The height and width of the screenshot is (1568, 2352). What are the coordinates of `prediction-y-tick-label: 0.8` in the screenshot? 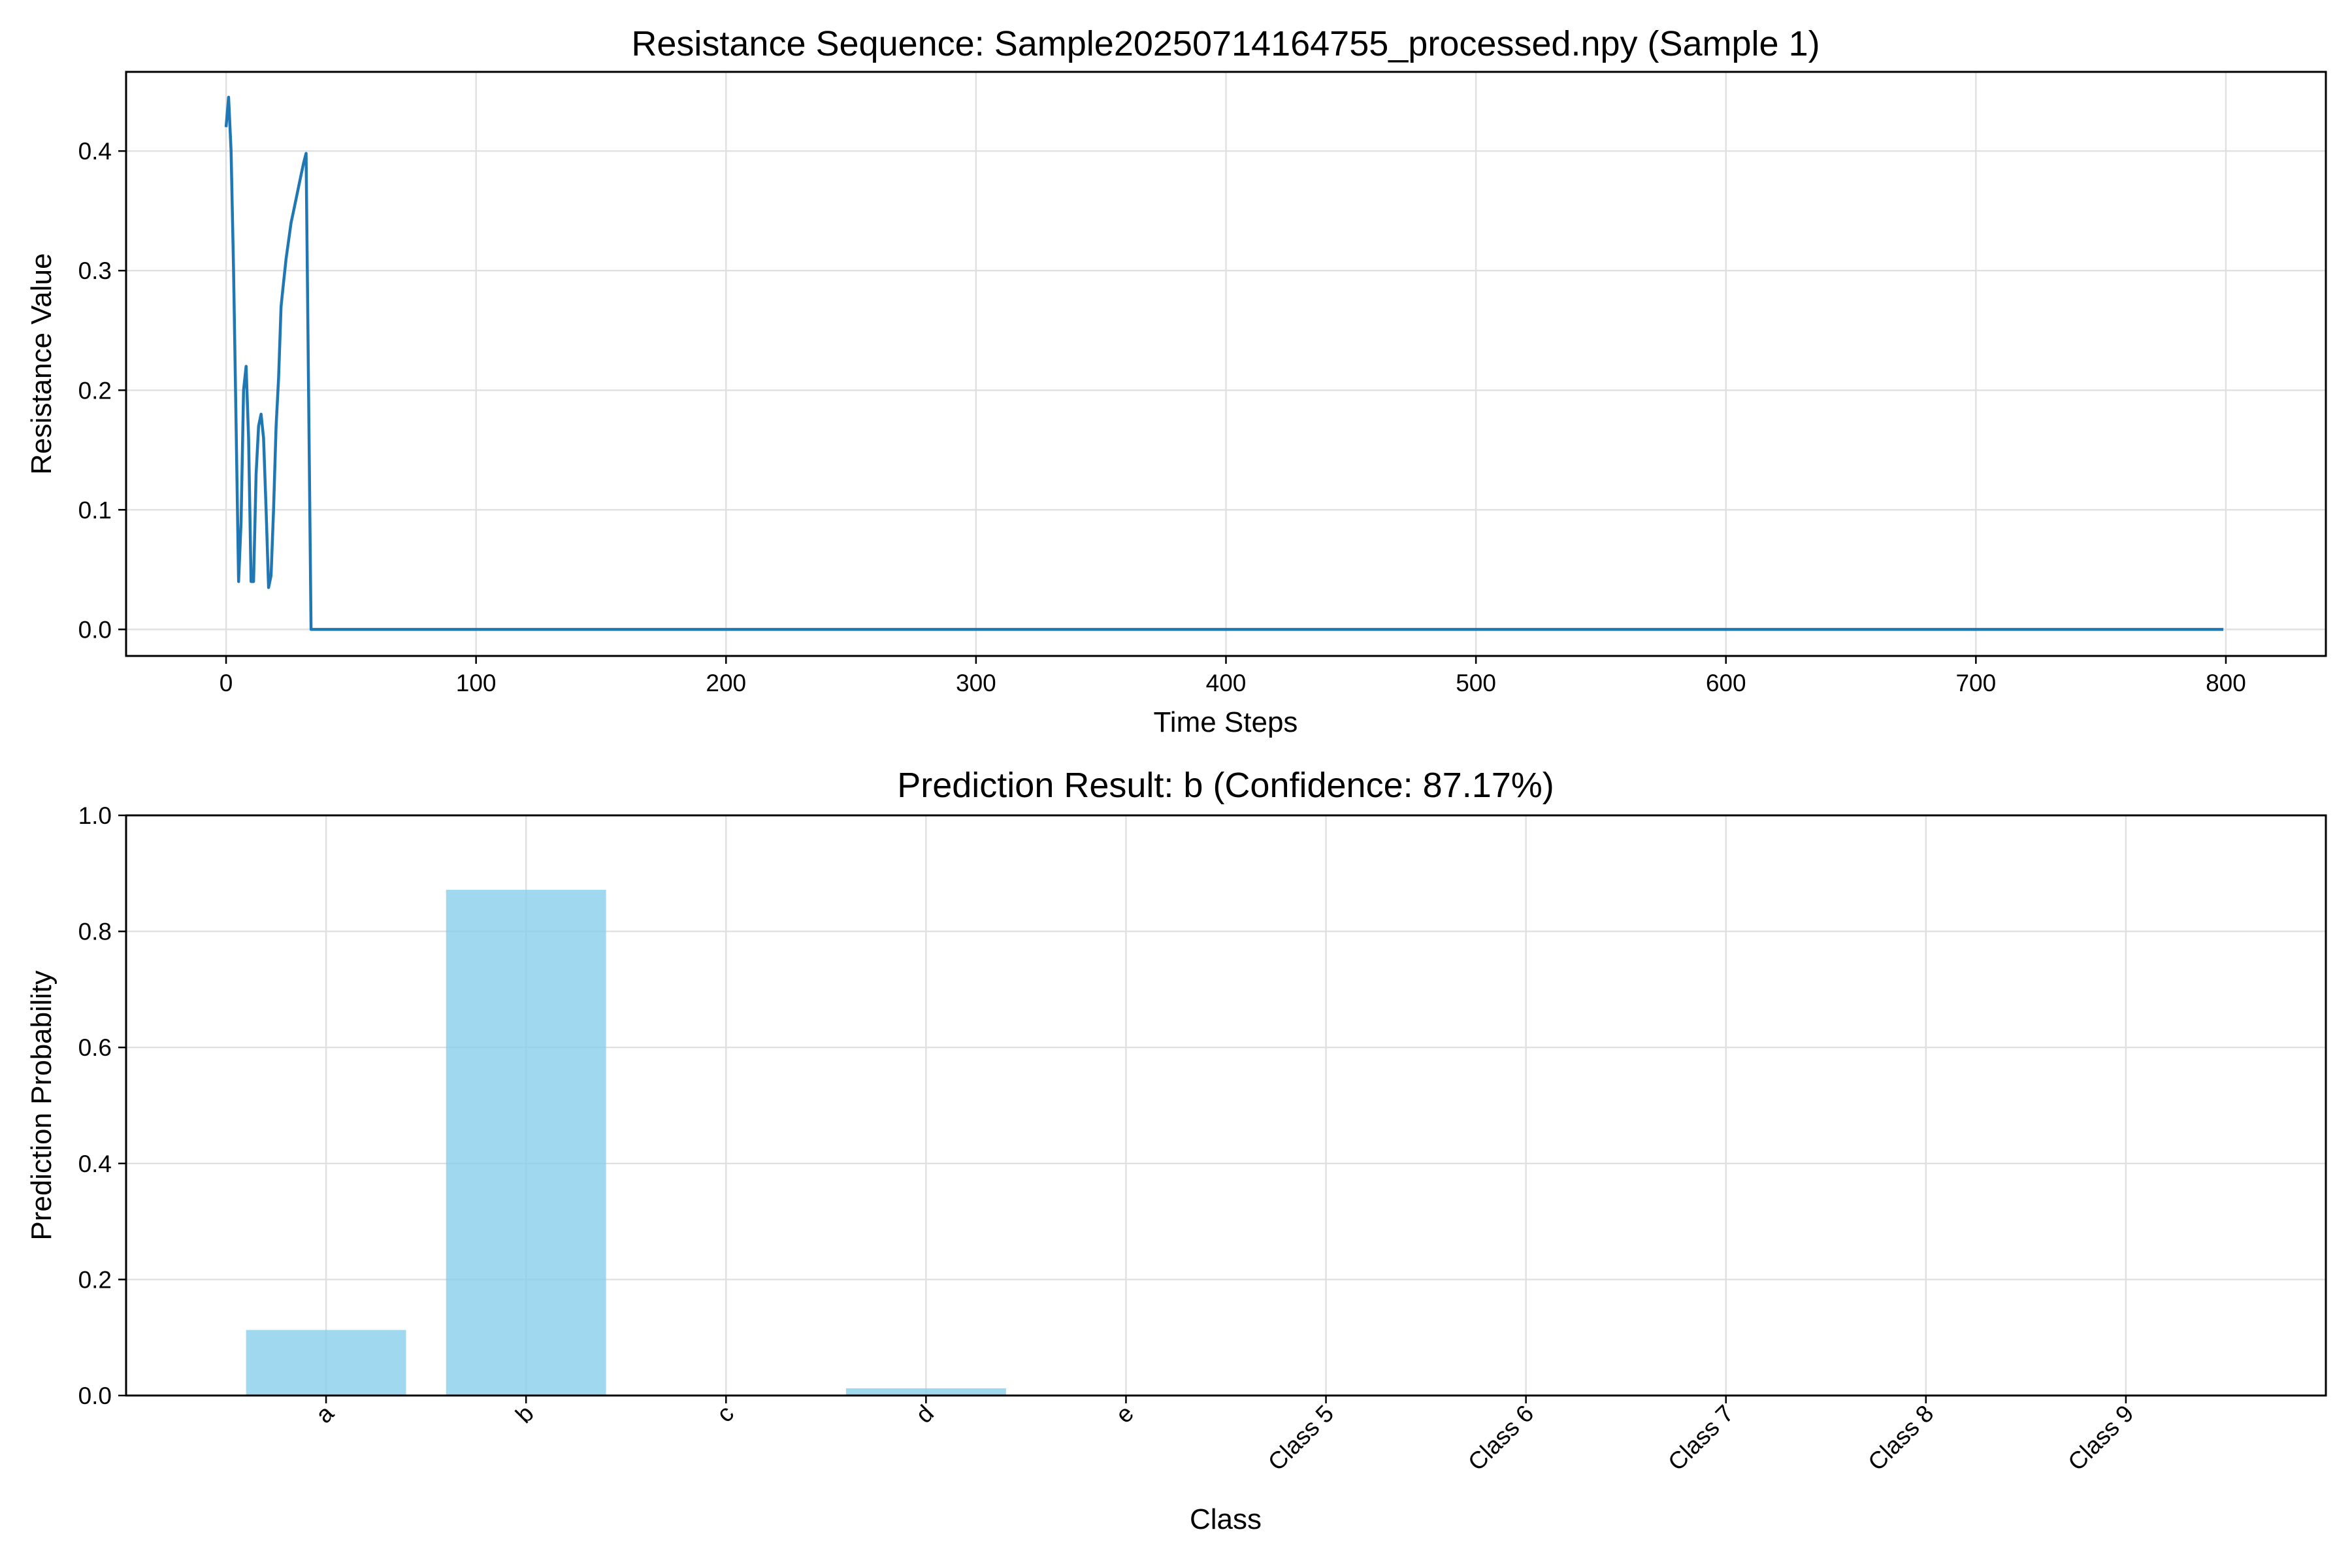 It's located at (95, 932).